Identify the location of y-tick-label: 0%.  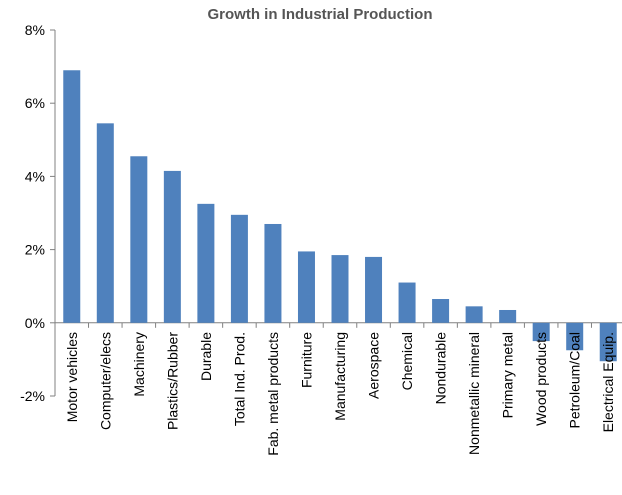
(35, 323).